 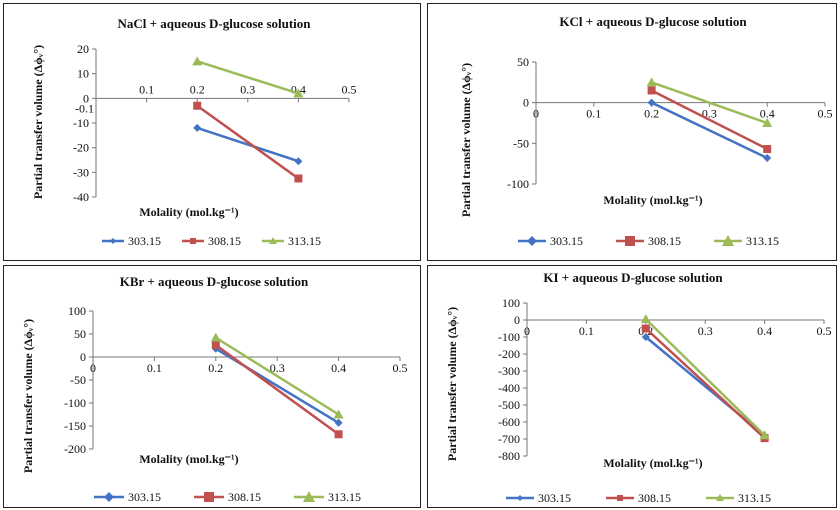 What do you see at coordinates (83, 74) in the screenshot?
I see `y-tick-label: 10` at bounding box center [83, 74].